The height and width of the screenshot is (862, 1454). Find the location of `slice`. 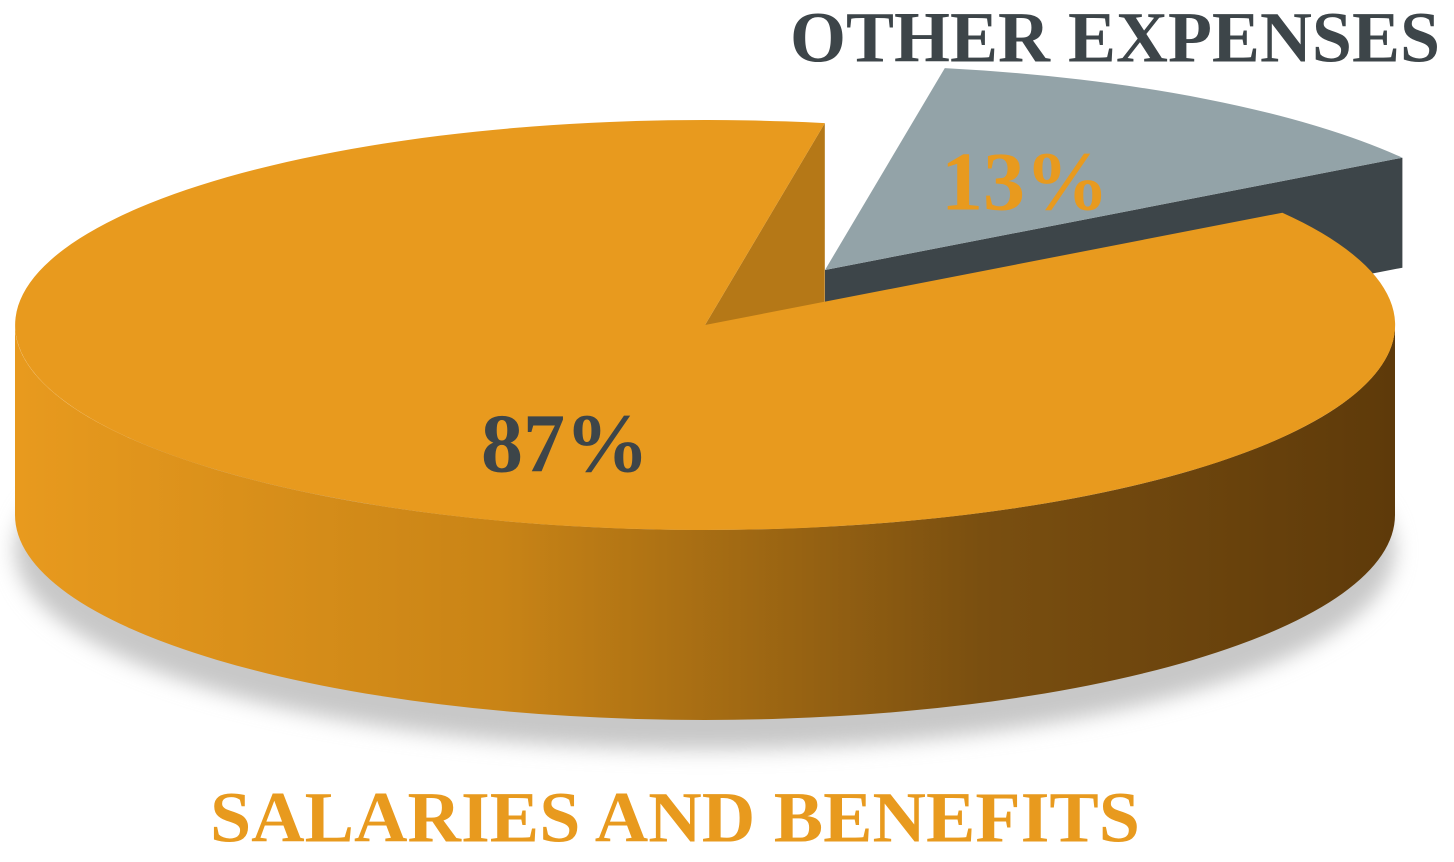

slice is located at coordinates (1114, 169).